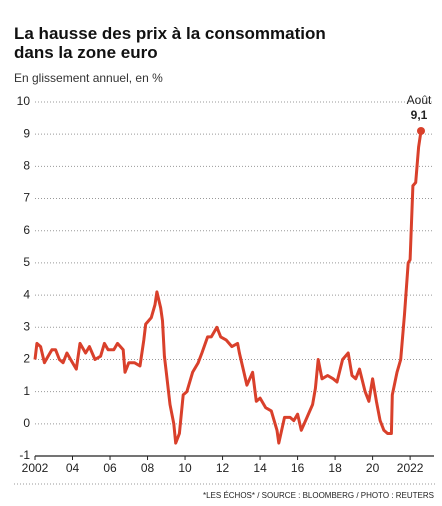  I want to click on y-tick-label: -1, so click(24, 455).